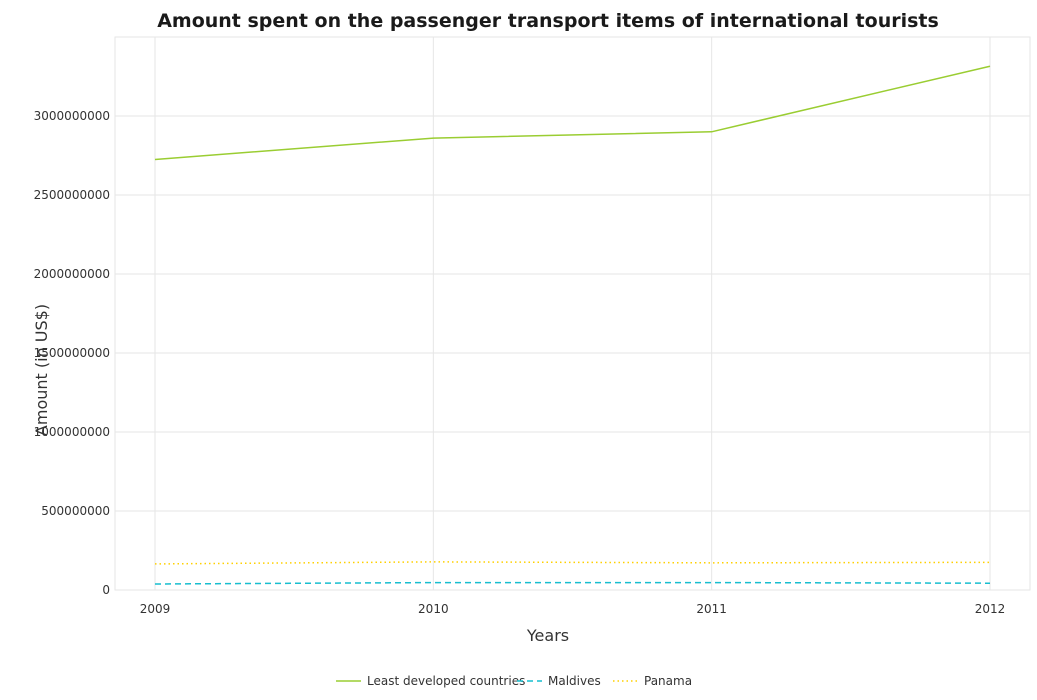 The width and height of the screenshot is (1037, 700). I want to click on y-tick-label: 1500000000, so click(72, 353).